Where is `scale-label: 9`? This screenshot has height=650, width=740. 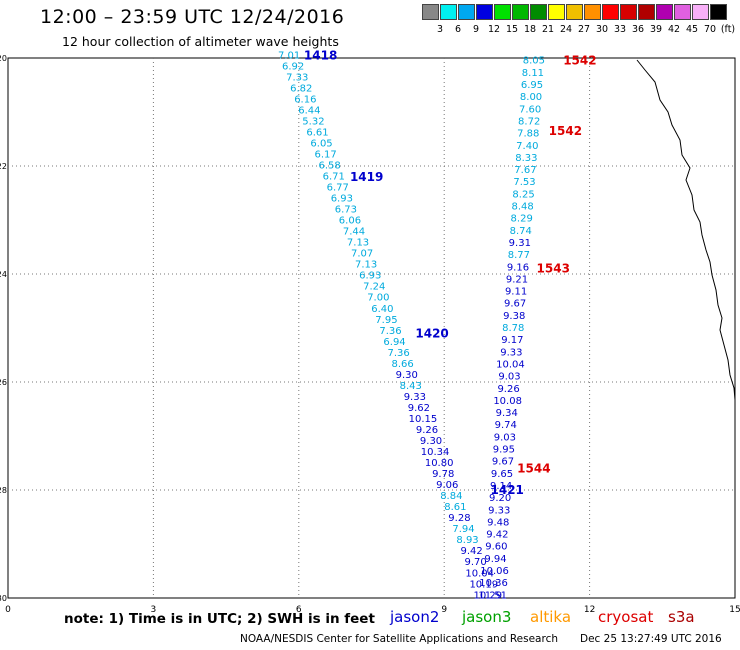
scale-label: 9 is located at coordinates (476, 29).